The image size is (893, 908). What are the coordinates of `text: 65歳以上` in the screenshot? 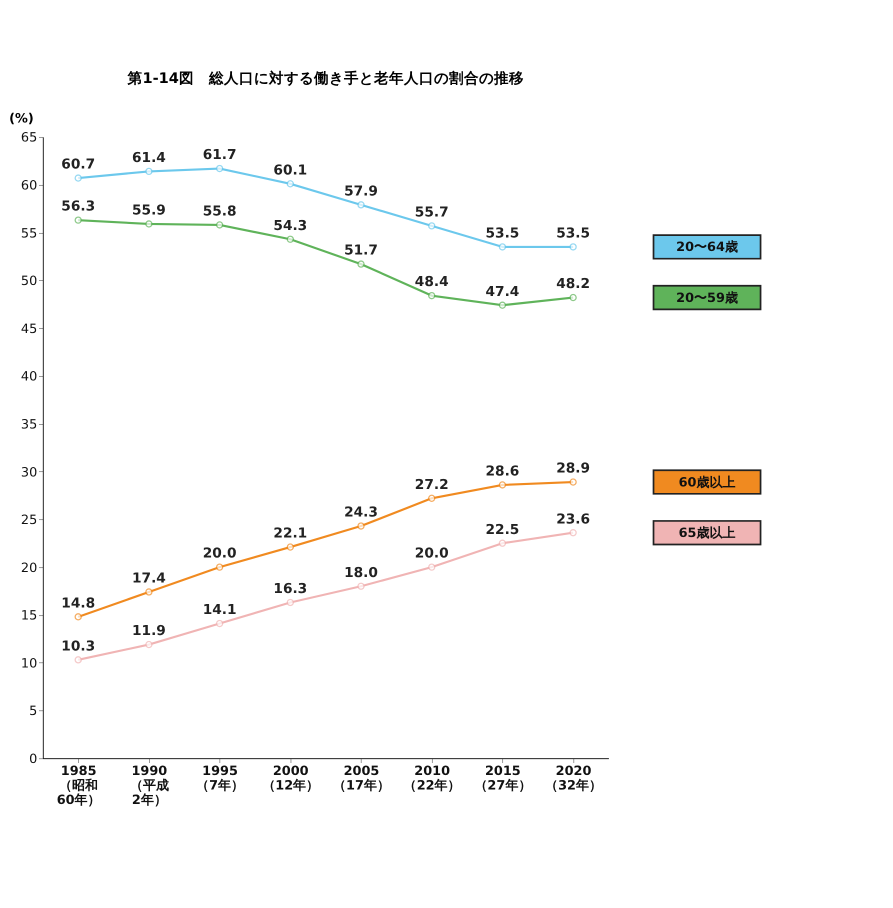 It's located at (707, 533).